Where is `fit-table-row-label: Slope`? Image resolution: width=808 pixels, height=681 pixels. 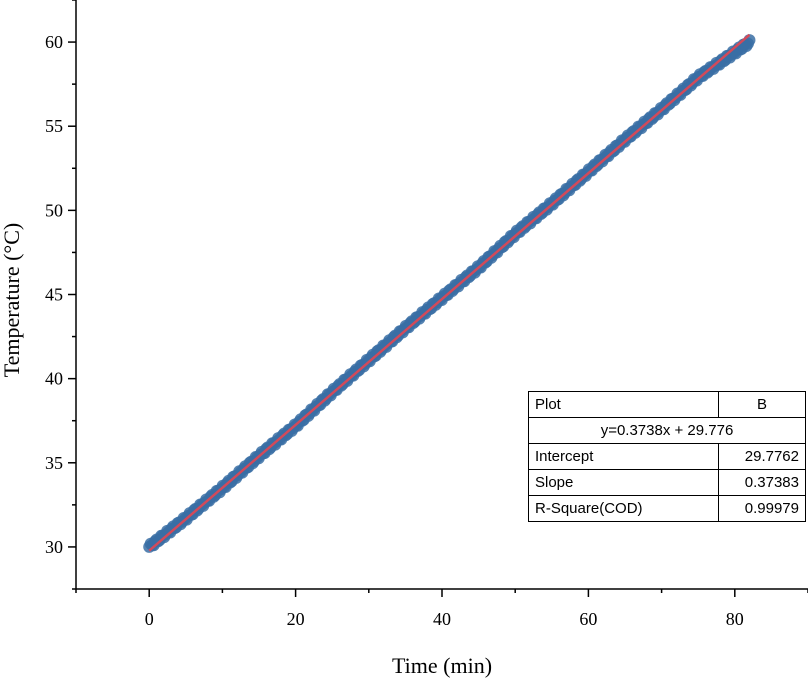
fit-table-row-label: Slope is located at coordinates (623, 482).